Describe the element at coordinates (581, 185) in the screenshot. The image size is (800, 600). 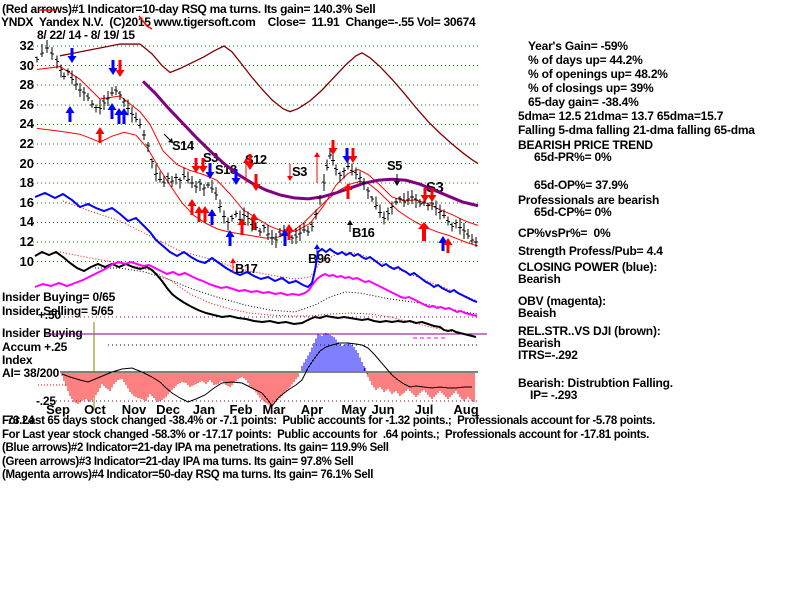
I see `stat-line-9: 65d-OP%= 37.9%` at that location.